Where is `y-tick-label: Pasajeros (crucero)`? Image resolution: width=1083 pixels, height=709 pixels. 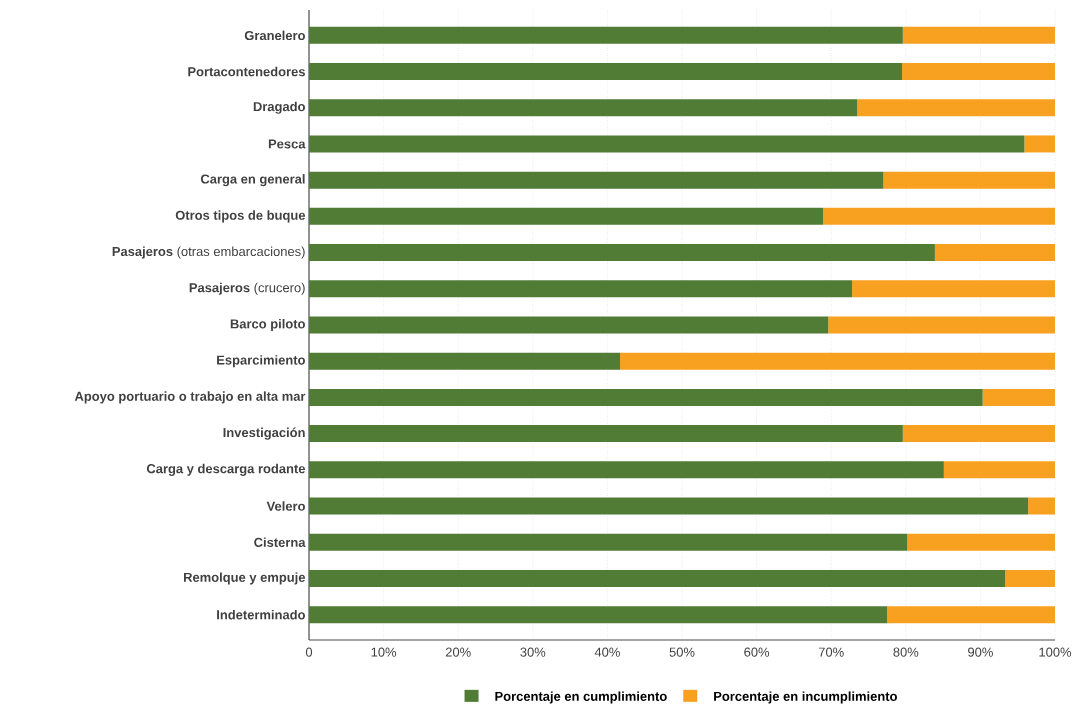 y-tick-label: Pasajeros (crucero) is located at coordinates (247, 288).